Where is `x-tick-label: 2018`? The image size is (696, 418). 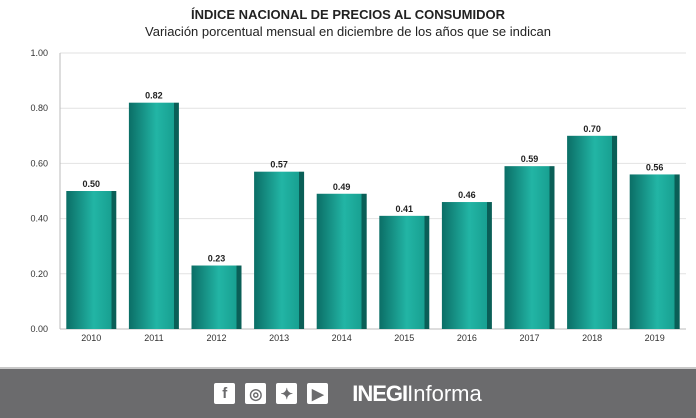
x-tick-label: 2018 is located at coordinates (592, 338).